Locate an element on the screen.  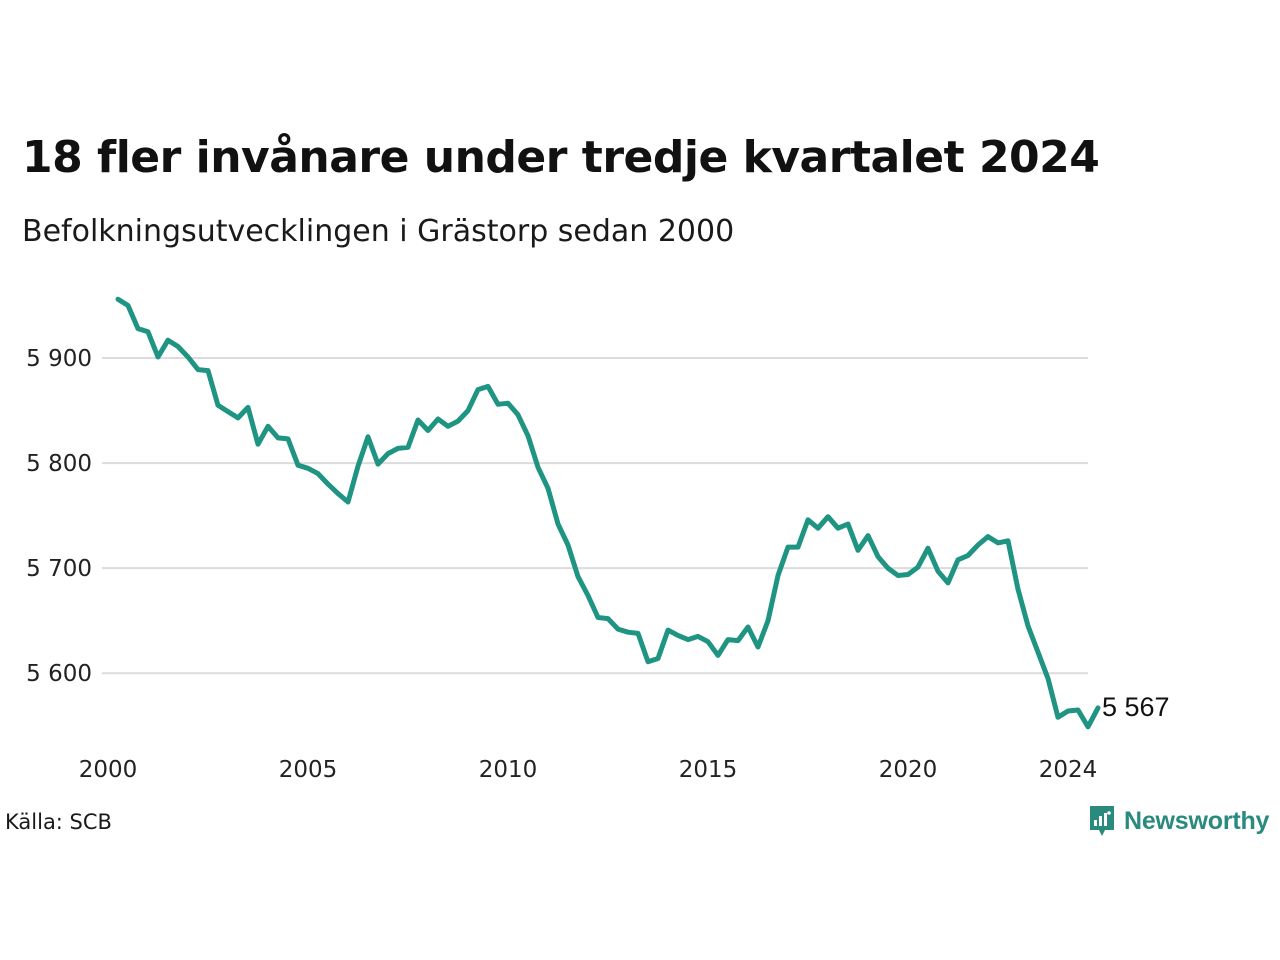
brand-logo: Newsworthy is located at coordinates (1178, 821).